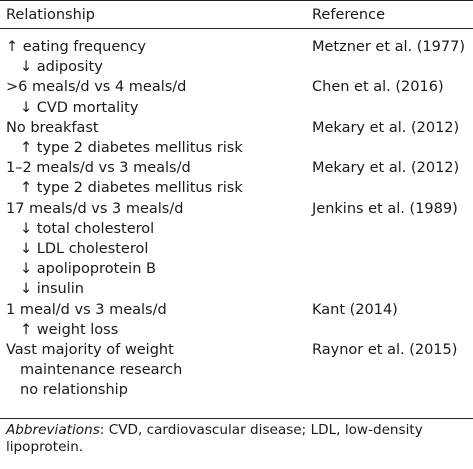 The height and width of the screenshot is (469, 473). Describe the element at coordinates (88, 269) in the screenshot. I see `relationship-subline: ↓ apolipoprotein B` at that location.